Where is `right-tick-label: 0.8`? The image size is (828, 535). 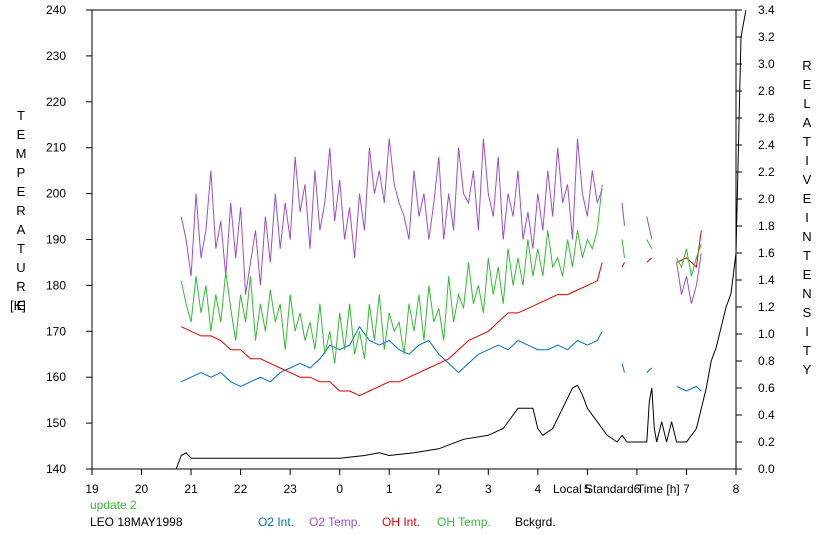 right-tick-label: 0.8 is located at coordinates (766, 361).